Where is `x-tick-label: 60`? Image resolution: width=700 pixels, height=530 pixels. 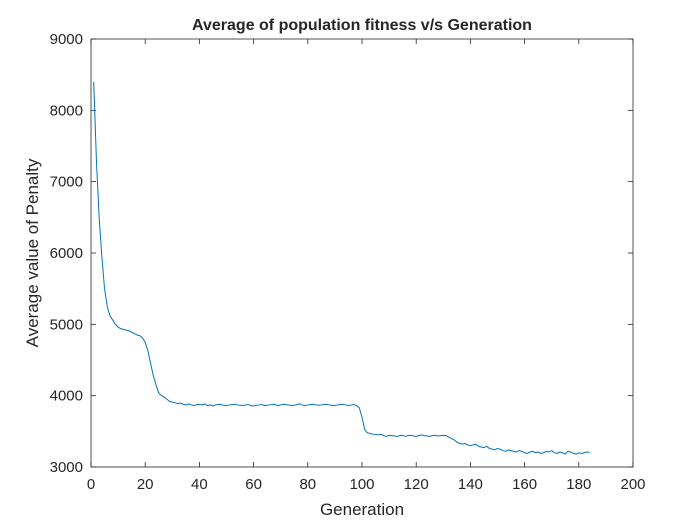
x-tick-label: 60 is located at coordinates (253, 484).